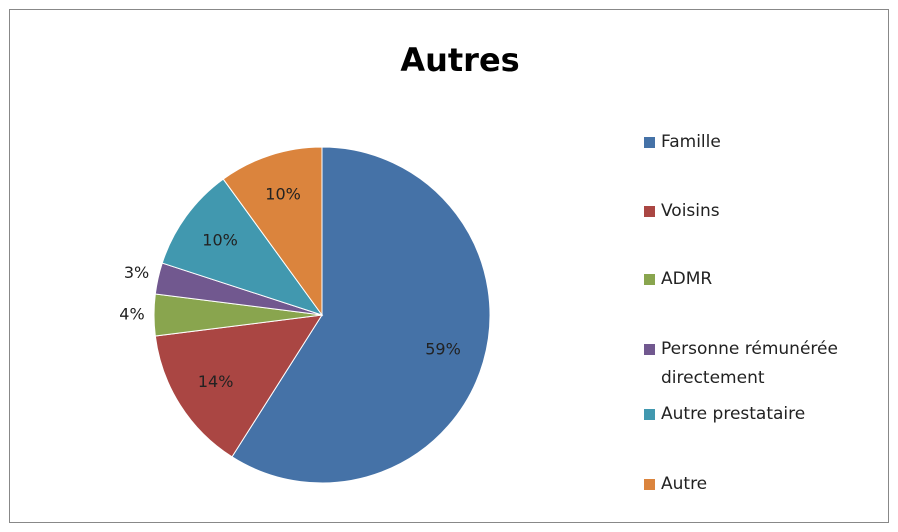 The image size is (898, 532). I want to click on data-label: 14%, so click(216, 381).